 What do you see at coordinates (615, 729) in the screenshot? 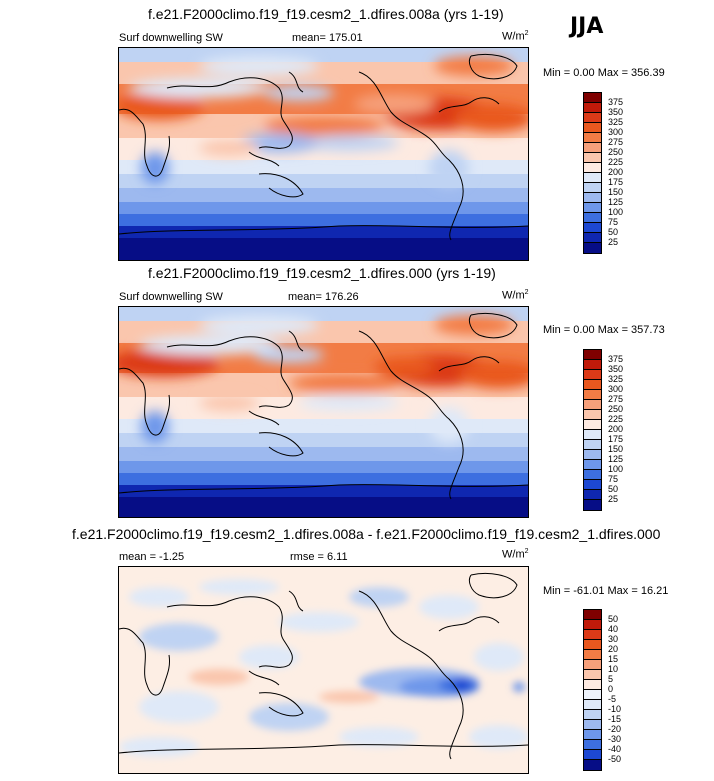
I see `colorbar-tick-label: -20` at bounding box center [615, 729].